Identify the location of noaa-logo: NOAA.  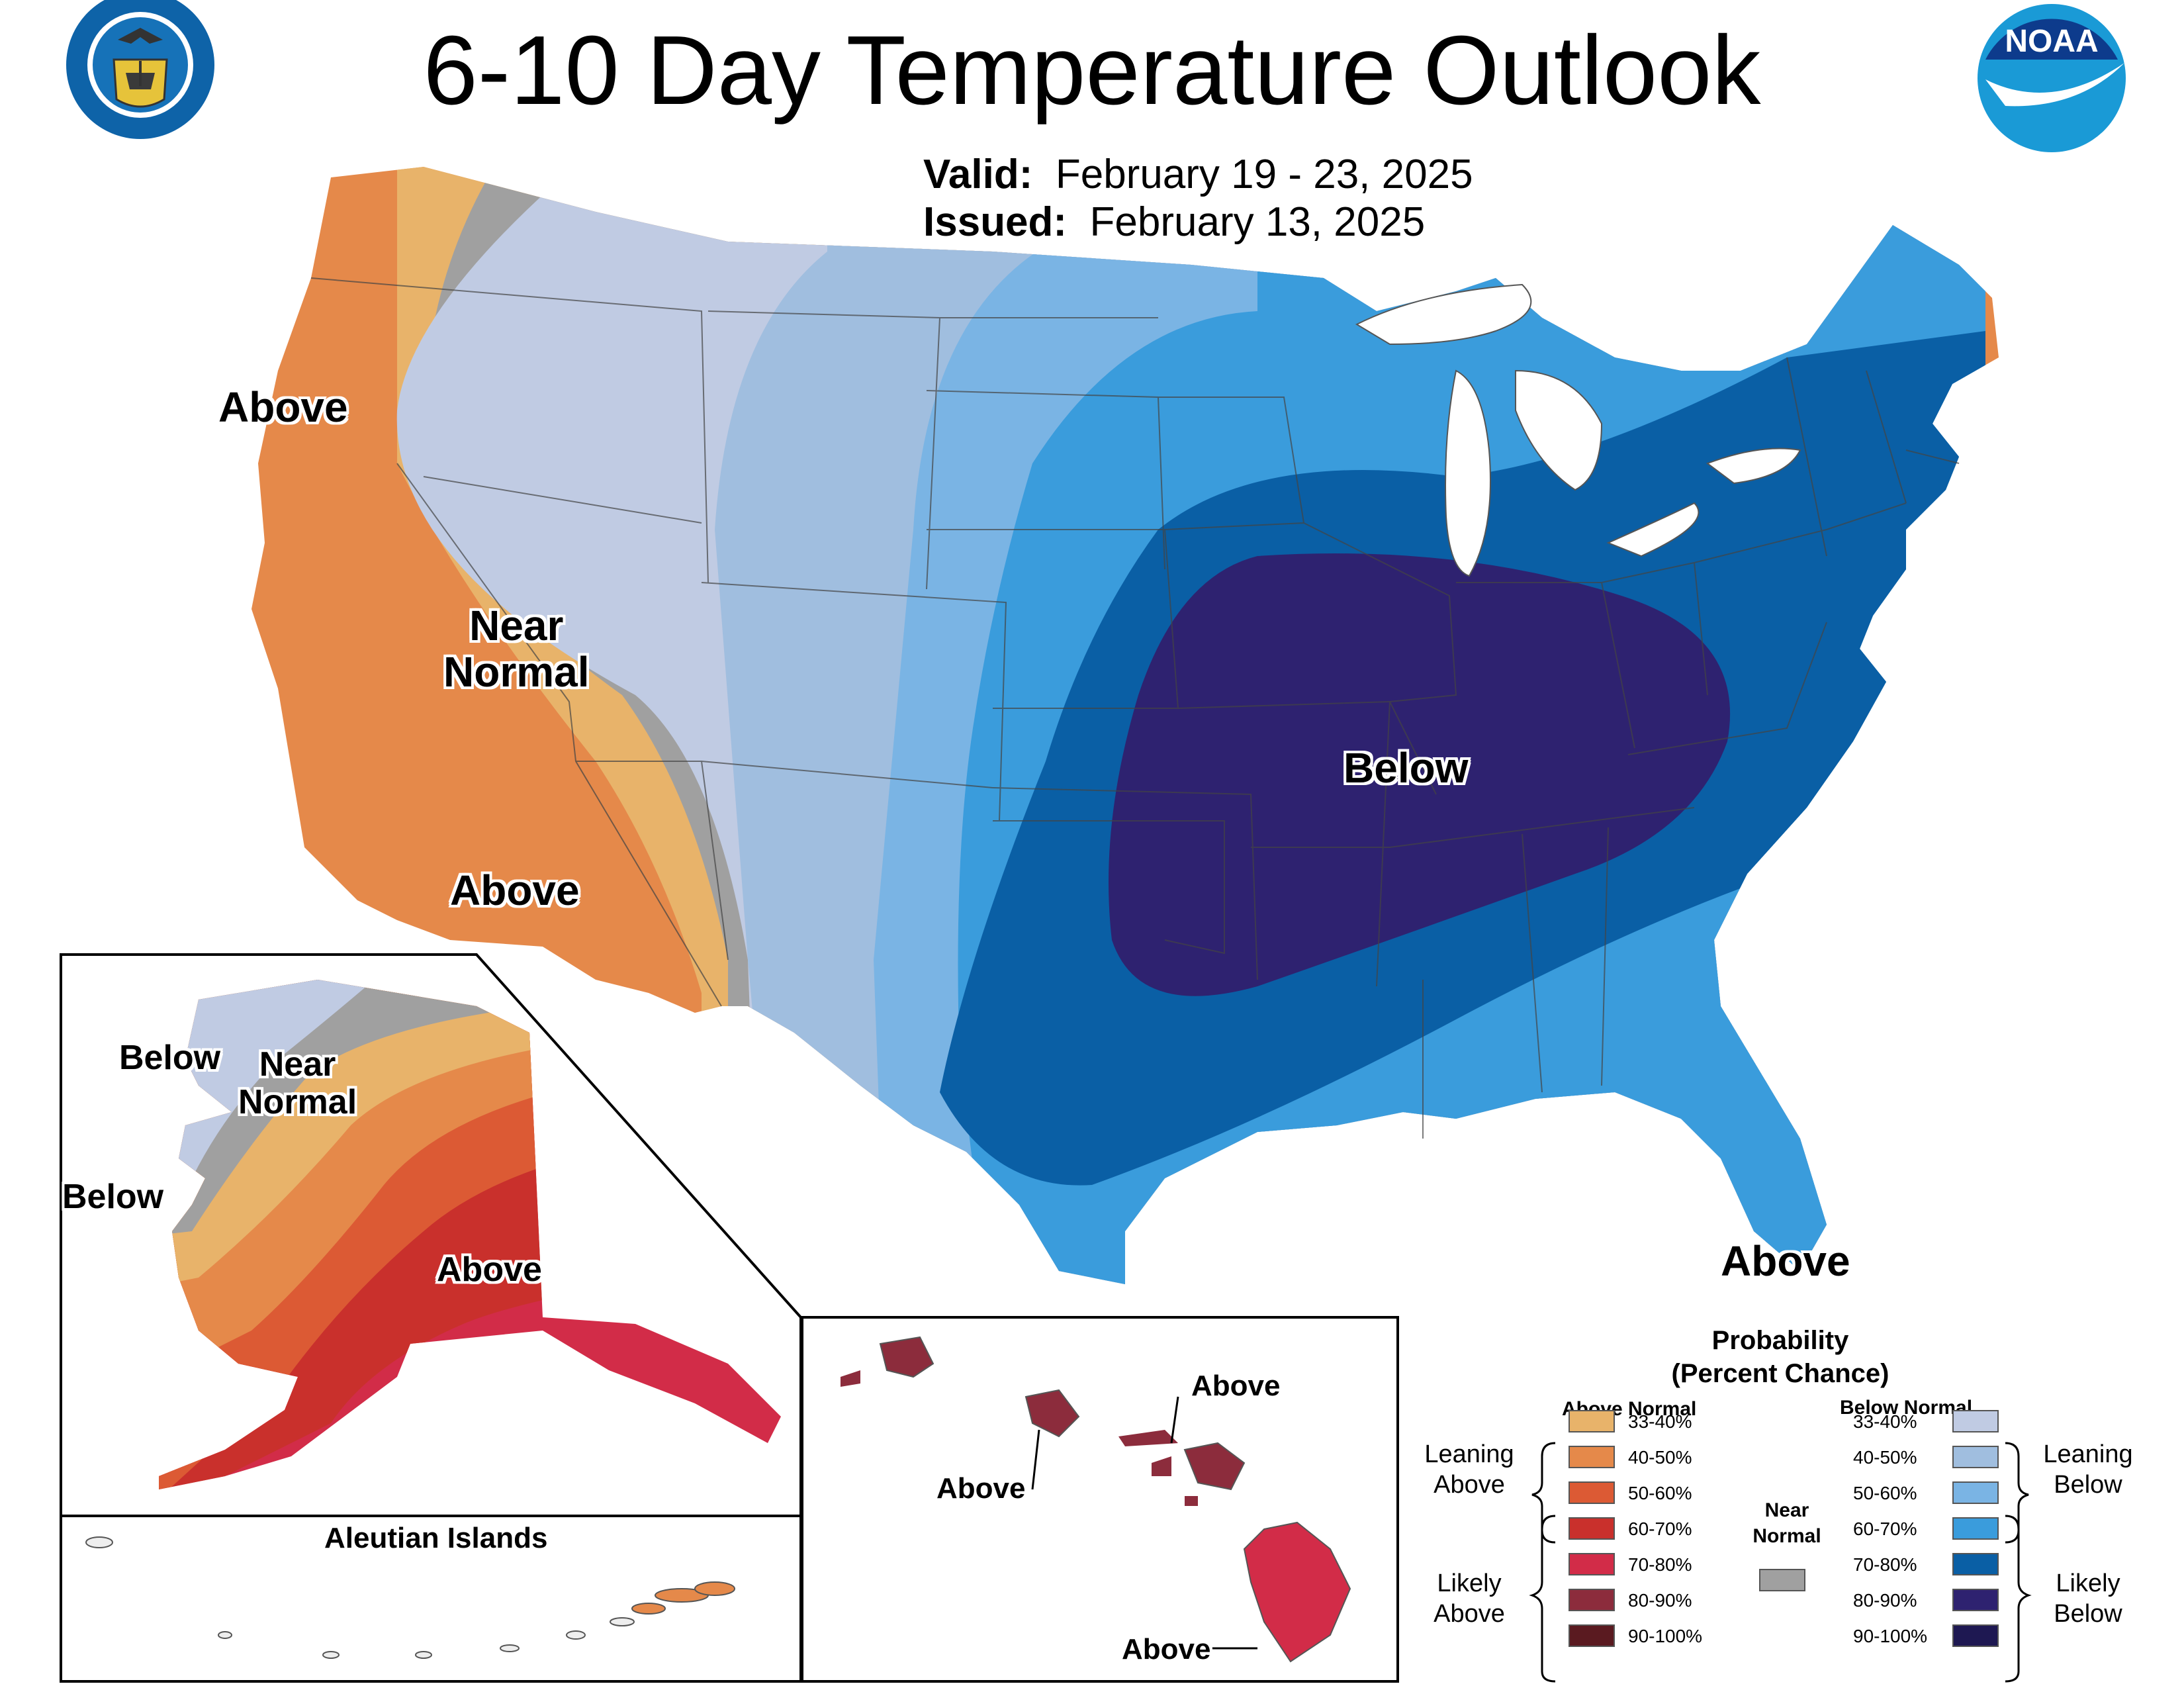
(2052, 78).